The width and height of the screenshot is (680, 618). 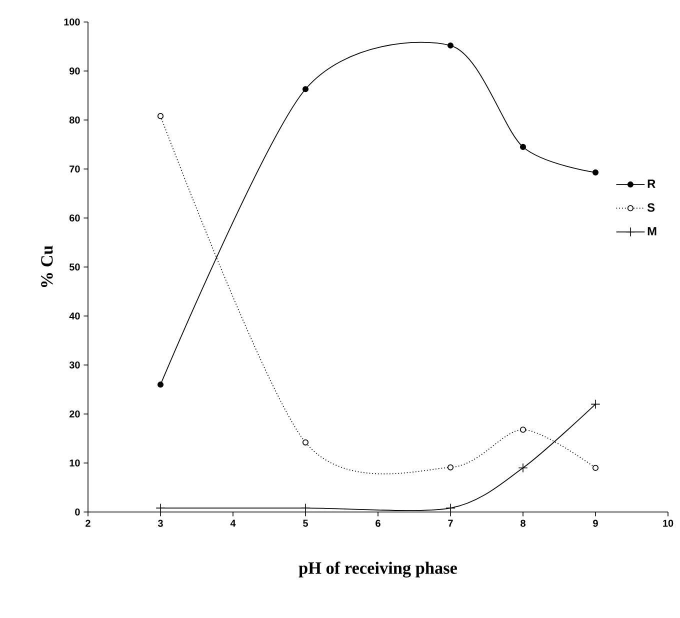 I want to click on x-tick-label: 4, so click(x=233, y=523).